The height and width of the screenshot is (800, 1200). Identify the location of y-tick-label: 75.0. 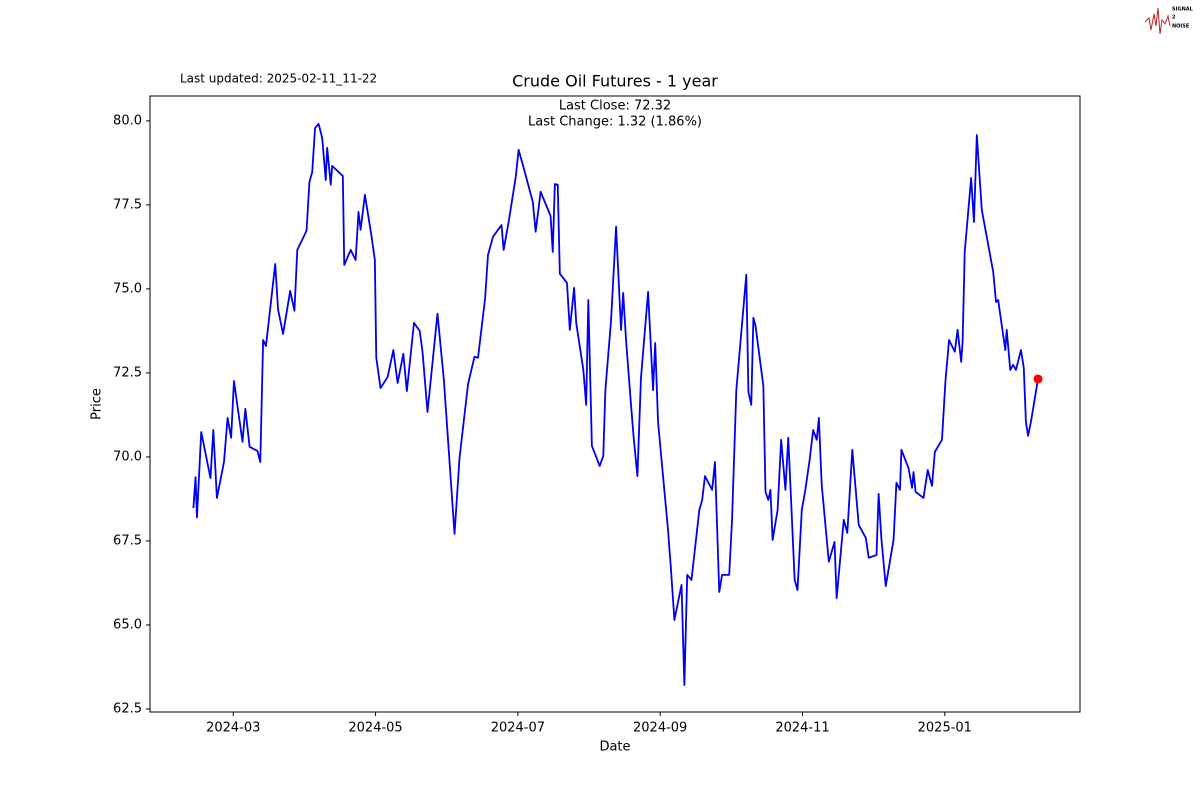
(127, 288).